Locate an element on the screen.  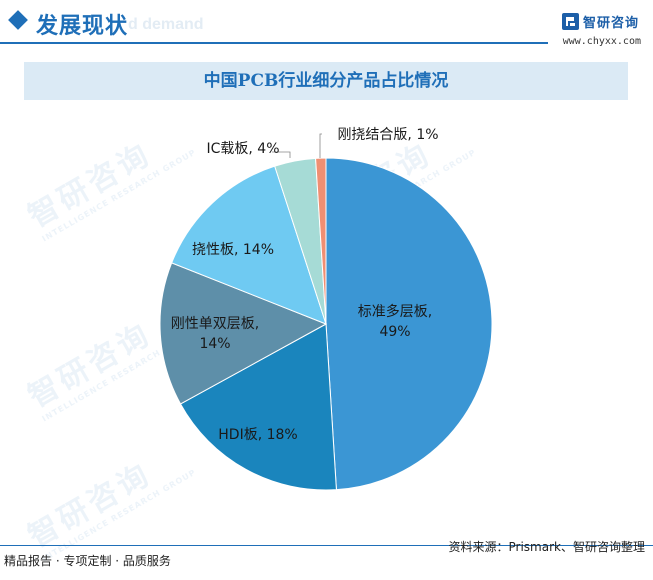
footer-slogan: 精品报告 · 专项定制 · 品质服务 is located at coordinates (87, 561).